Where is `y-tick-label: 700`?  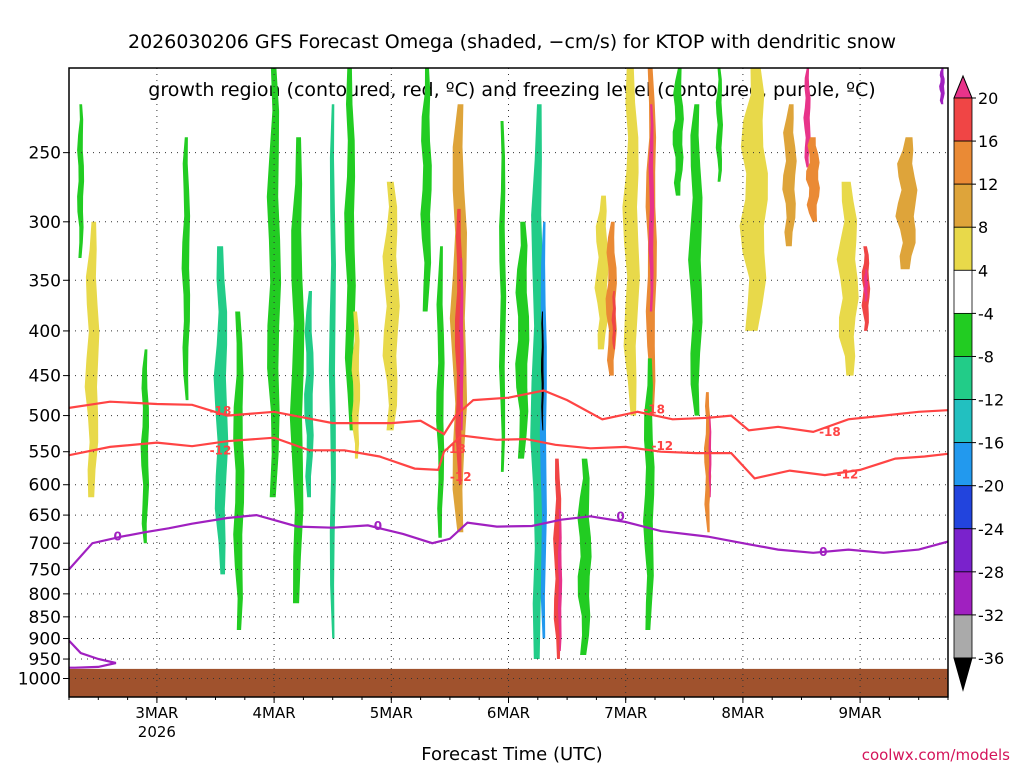 y-tick-label: 700 is located at coordinates (45, 544).